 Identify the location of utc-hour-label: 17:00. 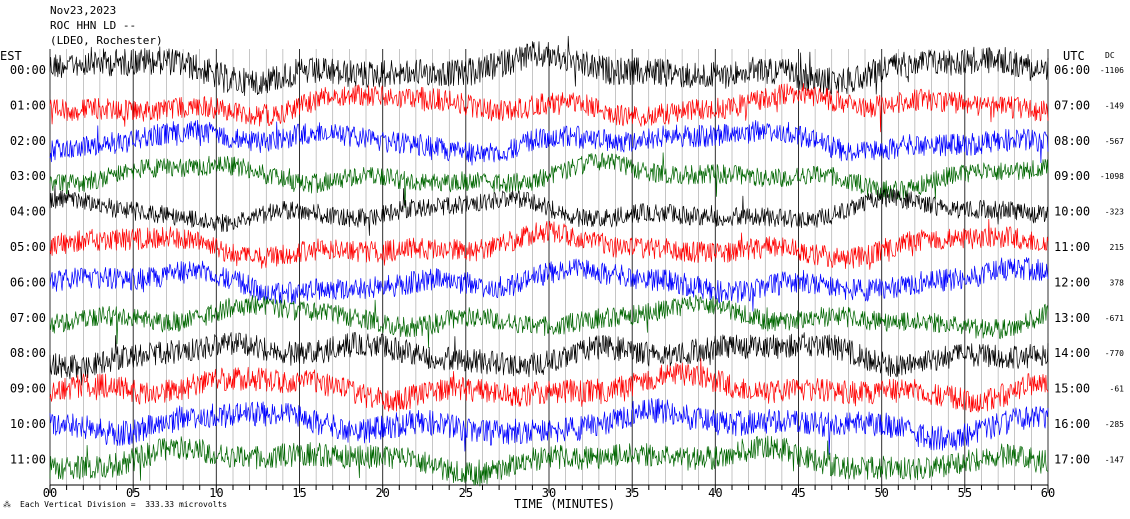
(1072, 459).